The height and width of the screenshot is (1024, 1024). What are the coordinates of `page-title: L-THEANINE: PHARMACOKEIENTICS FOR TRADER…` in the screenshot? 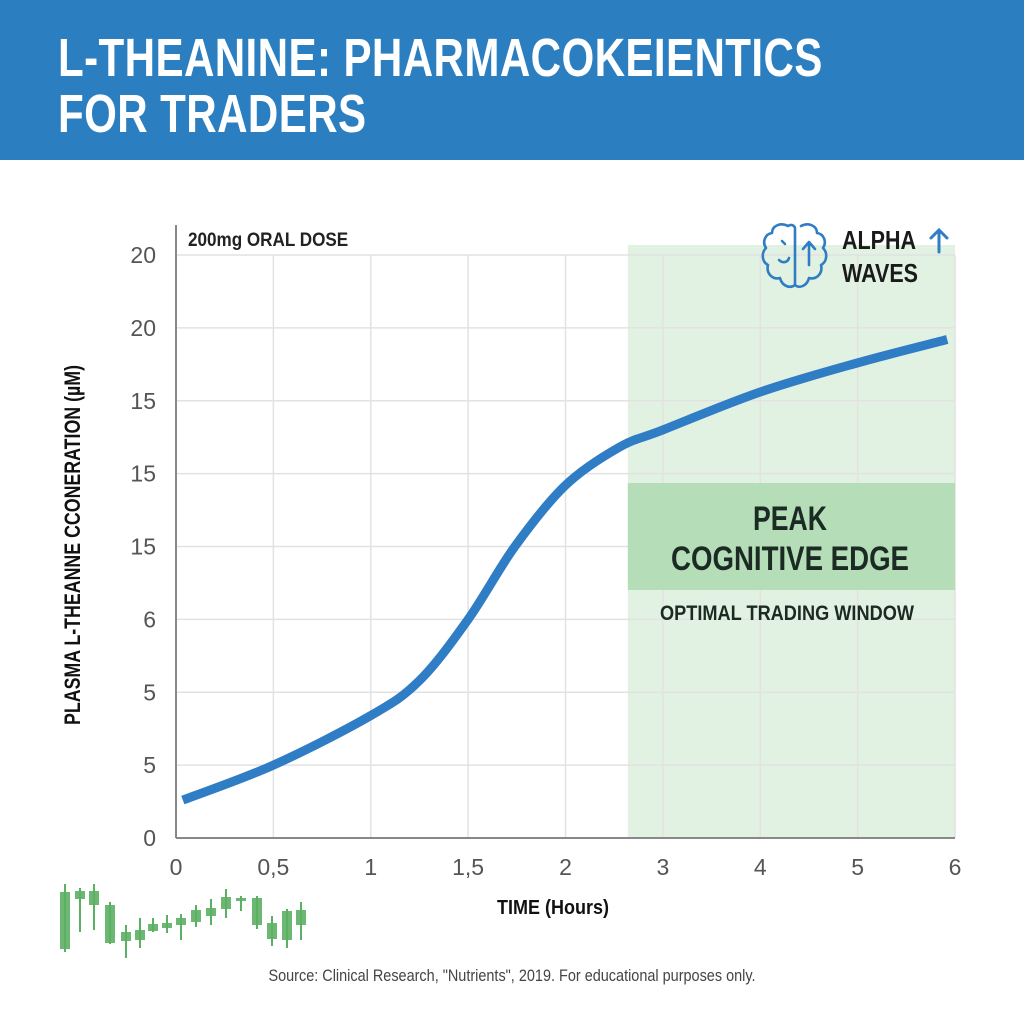 It's located at (440, 86).